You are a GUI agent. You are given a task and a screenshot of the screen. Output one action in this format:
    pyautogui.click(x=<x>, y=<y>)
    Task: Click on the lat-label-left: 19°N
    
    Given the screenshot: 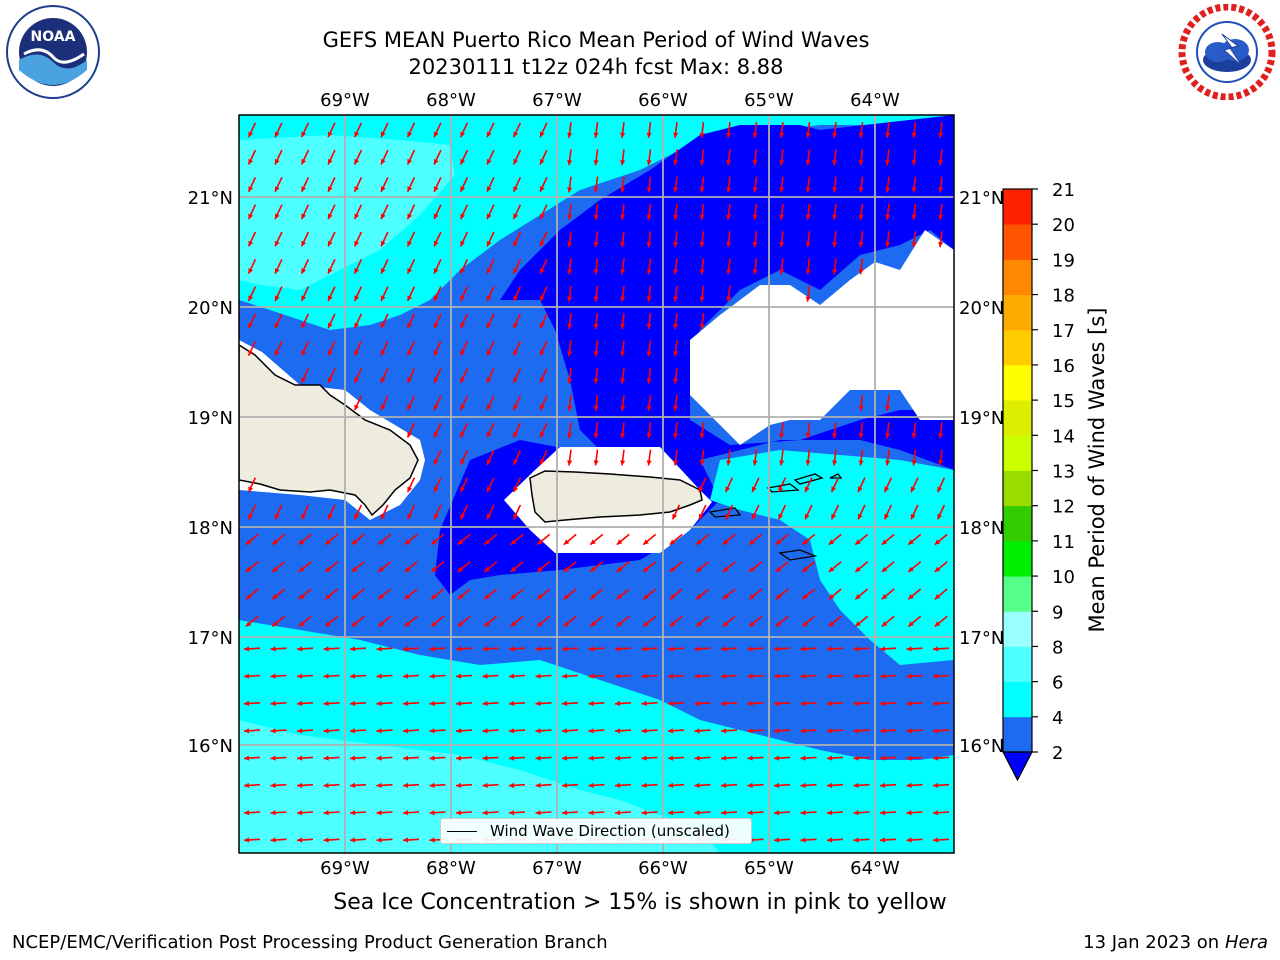 What is the action you would take?
    pyautogui.click(x=210, y=418)
    